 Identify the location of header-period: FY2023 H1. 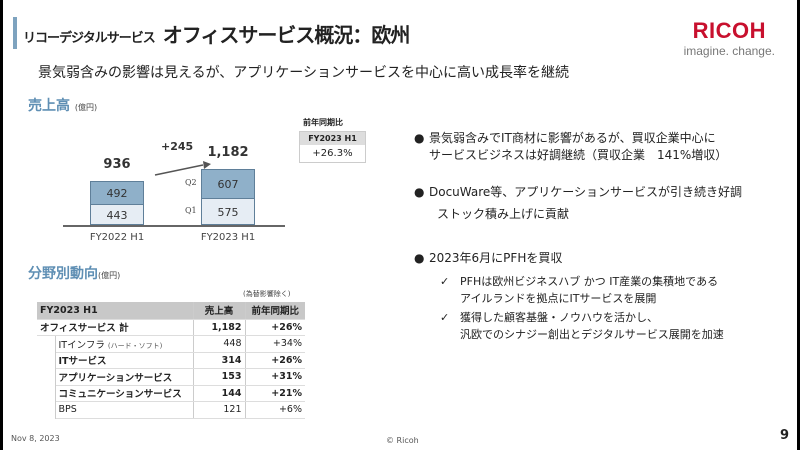
(115, 311).